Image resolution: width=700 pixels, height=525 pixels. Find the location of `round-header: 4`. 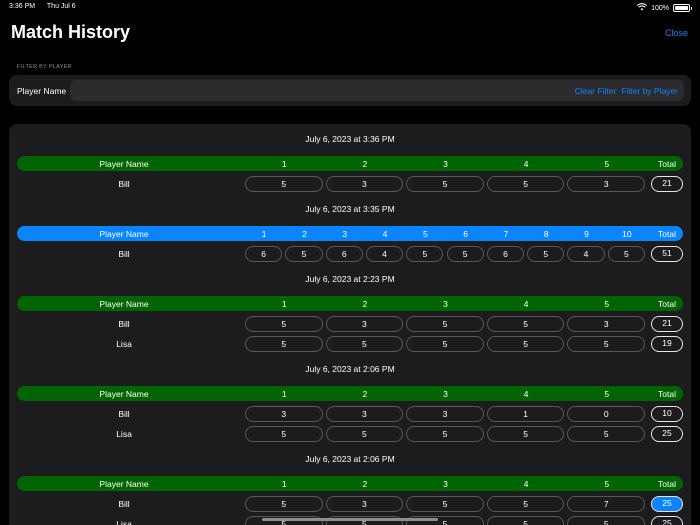

round-header: 4 is located at coordinates (385, 234).